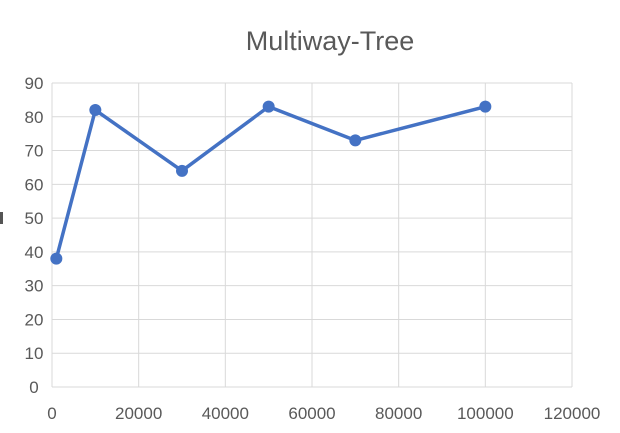 The image size is (620, 433). What do you see at coordinates (33, 387) in the screenshot?
I see `y-tick-label: 0` at bounding box center [33, 387].